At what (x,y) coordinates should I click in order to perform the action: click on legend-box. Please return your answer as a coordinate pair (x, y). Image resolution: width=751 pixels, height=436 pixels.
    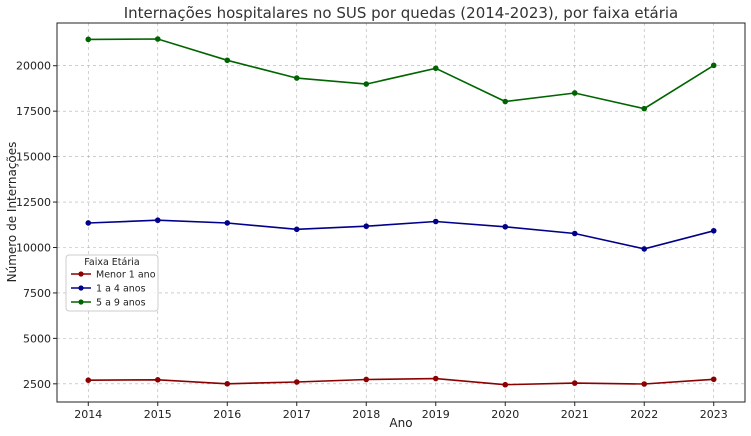
    Looking at the image, I should click on (112, 283).